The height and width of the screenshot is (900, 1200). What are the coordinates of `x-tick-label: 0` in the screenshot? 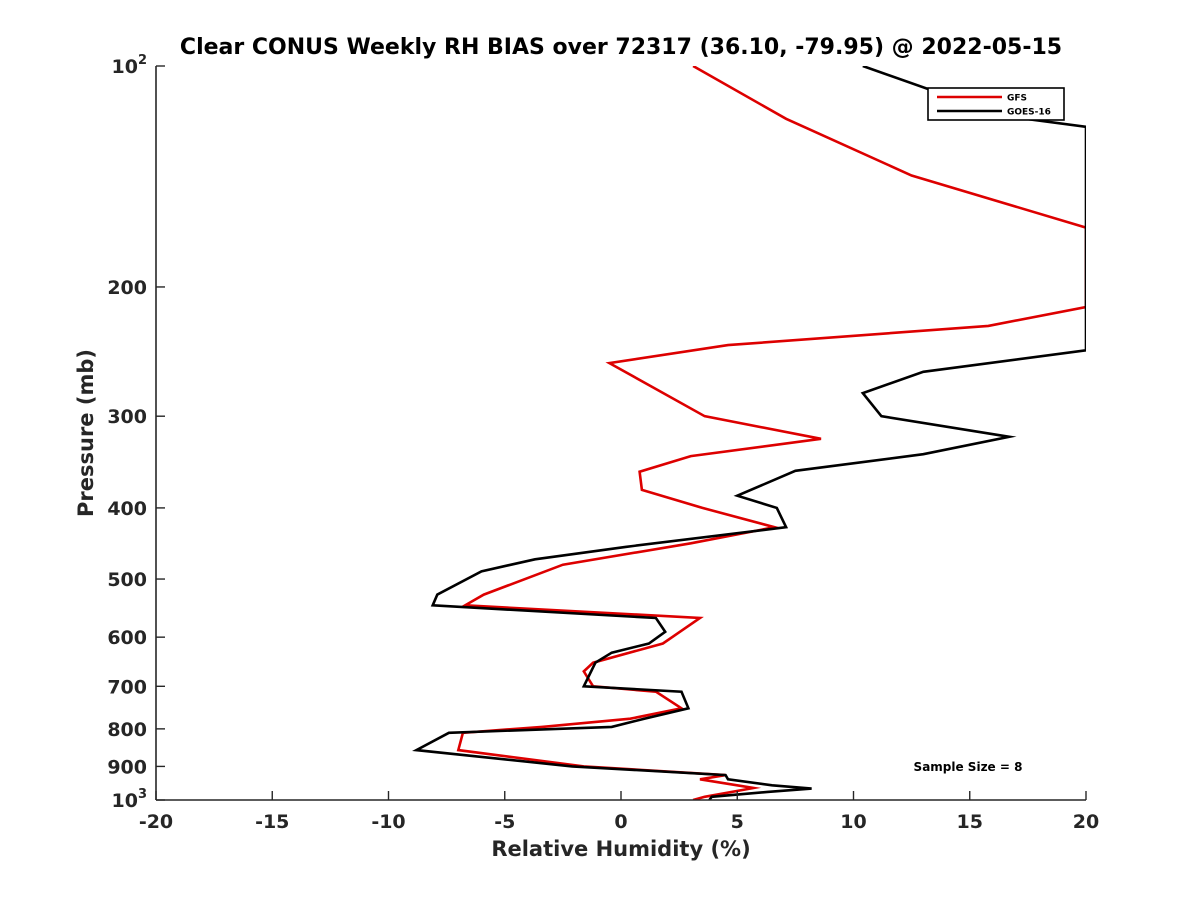 It's located at (620, 822).